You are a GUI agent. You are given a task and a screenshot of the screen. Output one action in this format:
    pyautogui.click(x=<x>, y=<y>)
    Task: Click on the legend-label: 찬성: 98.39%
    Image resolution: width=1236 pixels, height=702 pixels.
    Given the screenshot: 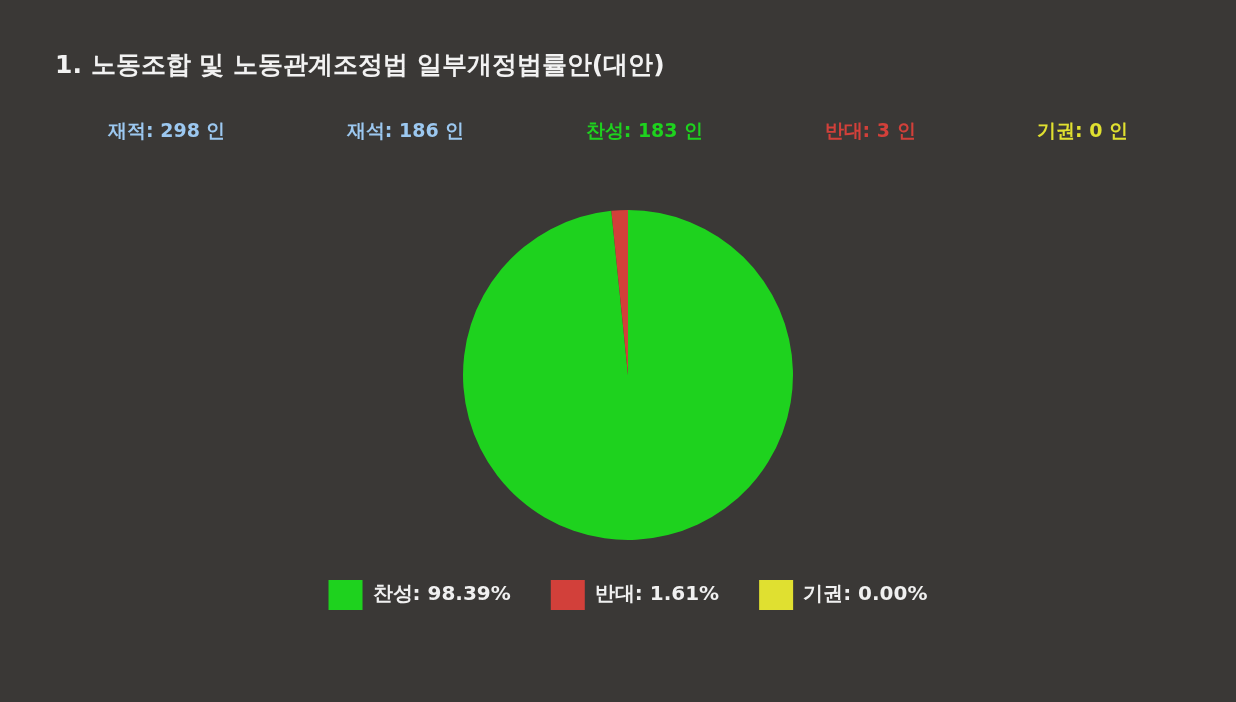 What is the action you would take?
    pyautogui.click(x=441, y=593)
    